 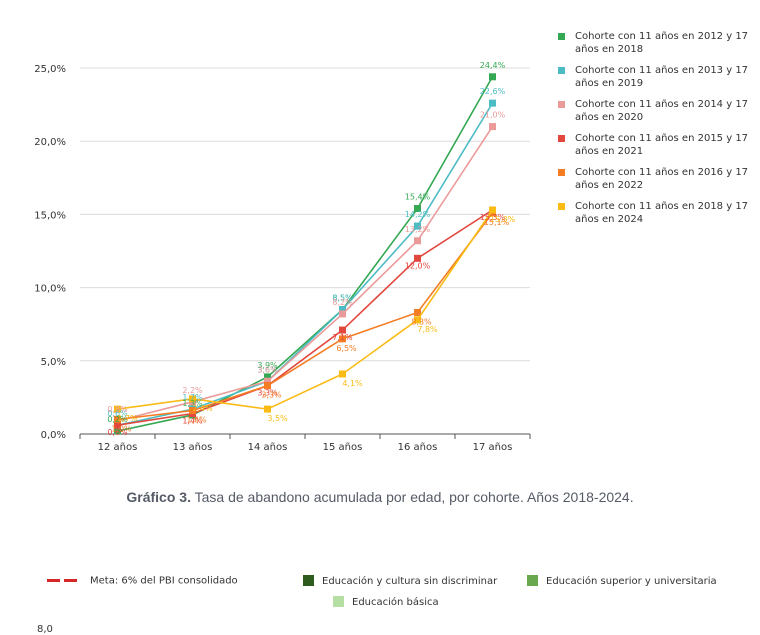 I want to click on next-chart-legend-culture: Educación y cultura sin discriminar, so click(x=400, y=581).